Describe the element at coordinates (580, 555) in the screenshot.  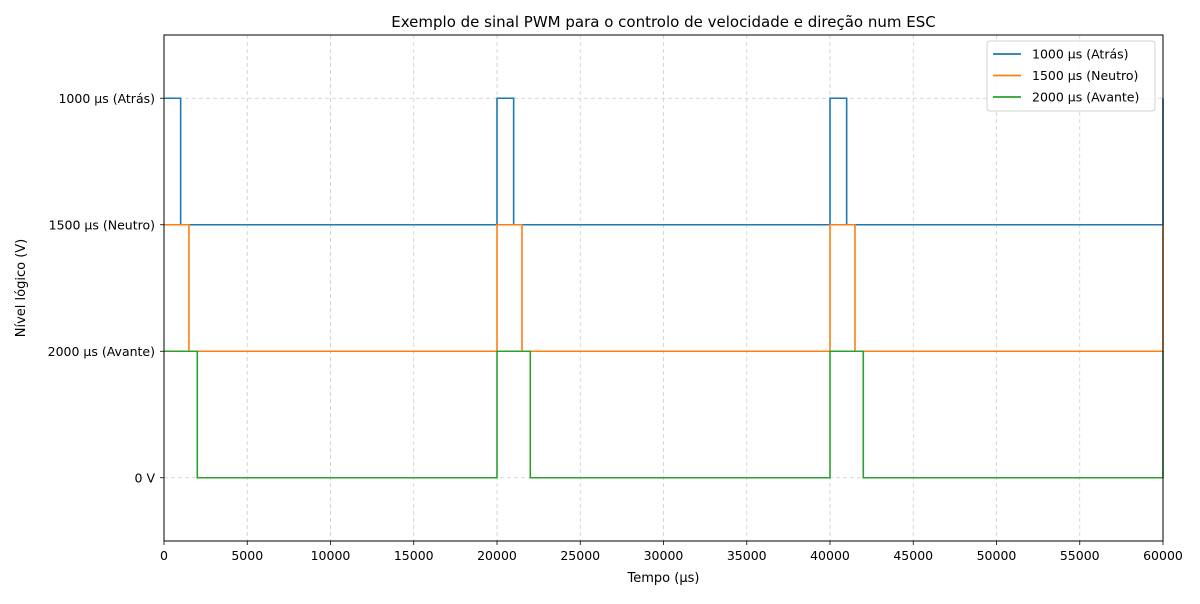
I see `x-tick-label: 25000` at that location.